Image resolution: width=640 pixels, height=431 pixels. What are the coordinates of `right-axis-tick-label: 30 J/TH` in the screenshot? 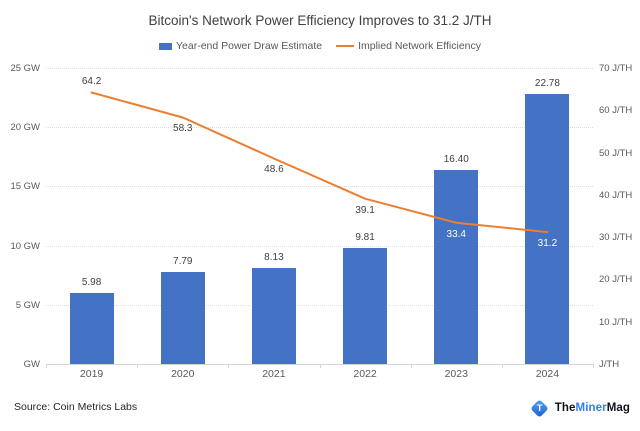 It's located at (616, 238).